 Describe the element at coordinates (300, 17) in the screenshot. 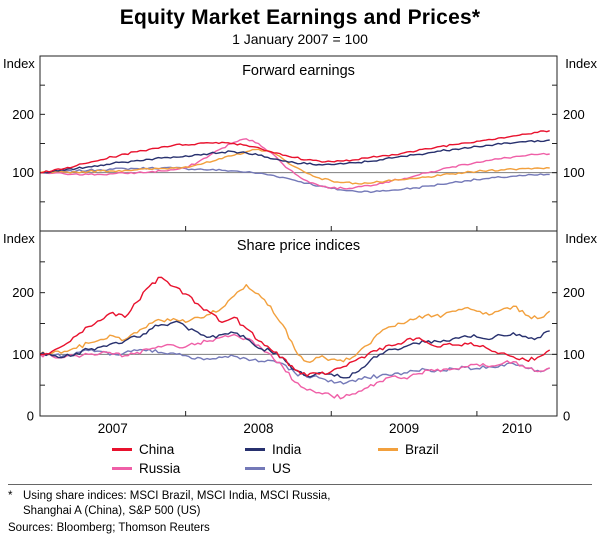

I see `chart-title: Equity Market Earnings and Prices*` at that location.